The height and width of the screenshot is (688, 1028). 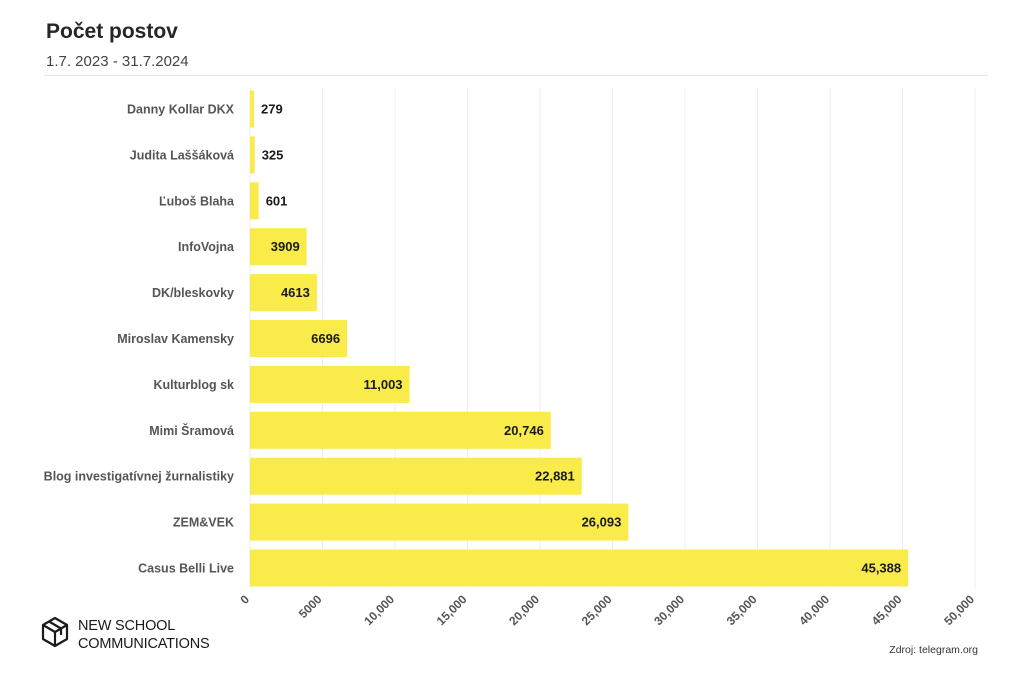 I want to click on x-tick-label-9: 45,000, so click(x=887, y=610).